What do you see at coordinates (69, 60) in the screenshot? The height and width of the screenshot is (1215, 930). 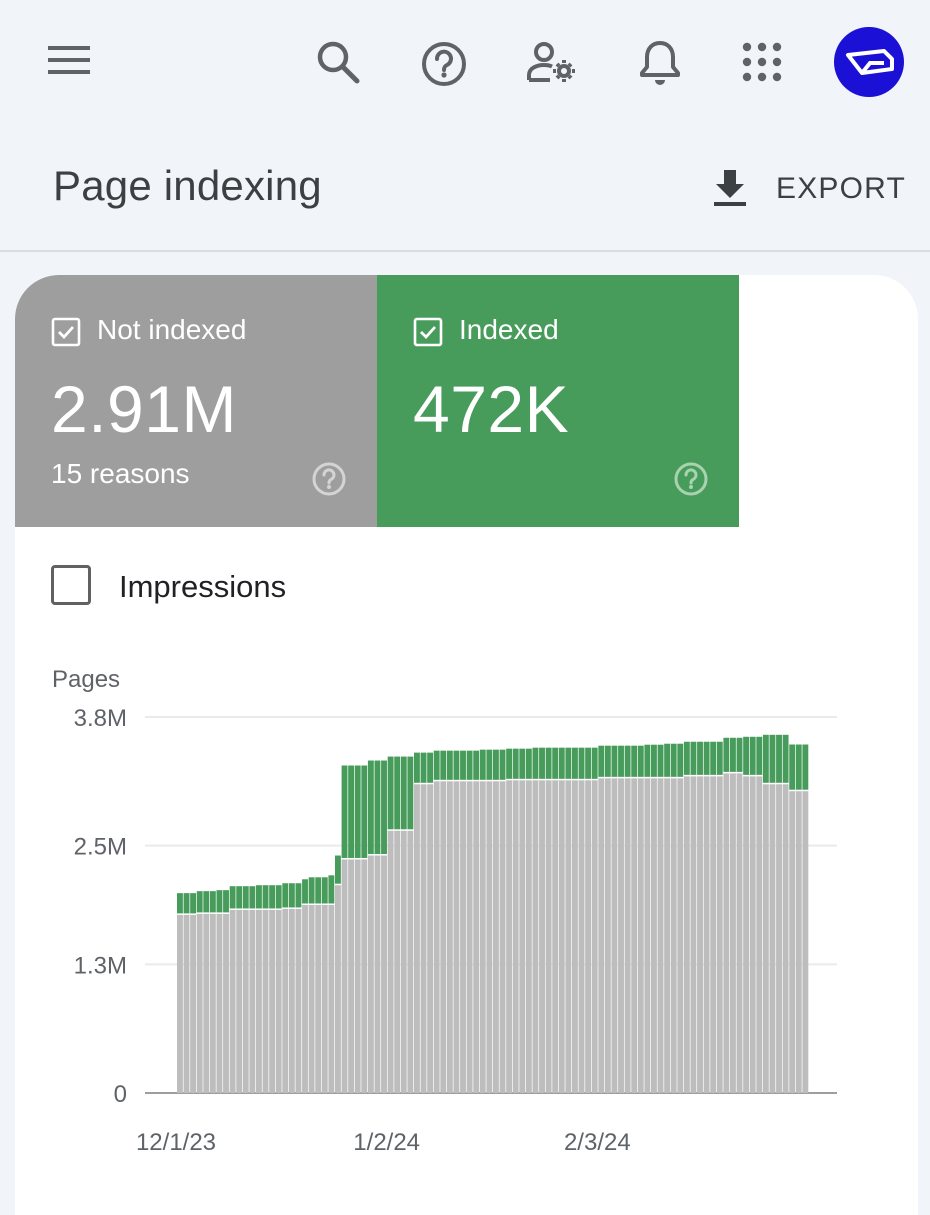 I see `menu-icon` at bounding box center [69, 60].